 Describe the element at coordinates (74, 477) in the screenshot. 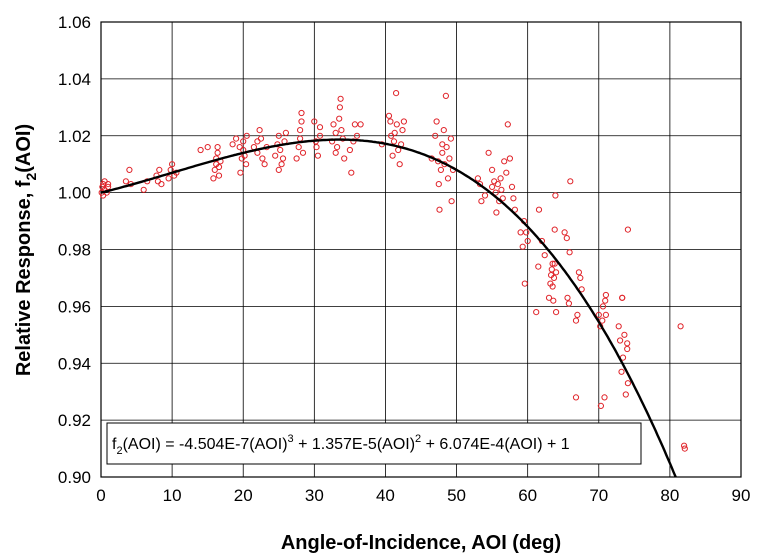

I see `y-tick-label: 0.90` at that location.